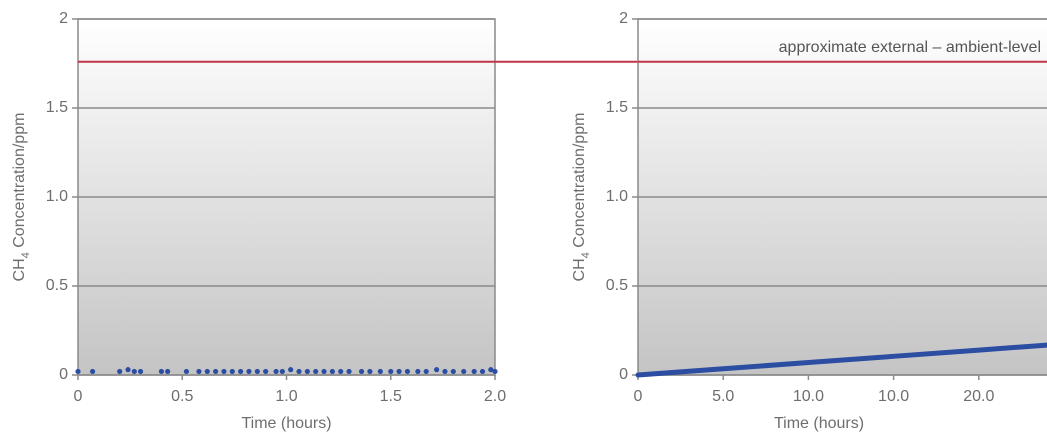 The height and width of the screenshot is (436, 1047). What do you see at coordinates (841, 360) in the screenshot?
I see `data-line` at bounding box center [841, 360].